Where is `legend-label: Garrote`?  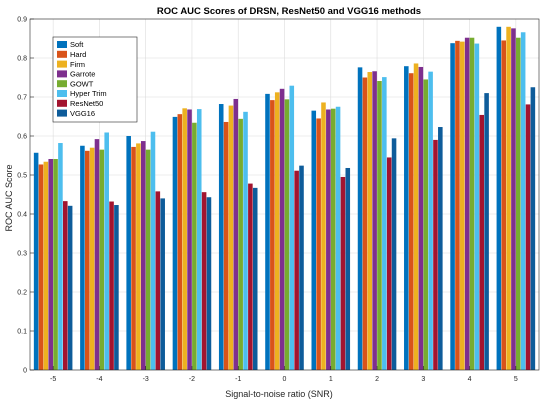
legend-label: Garrote is located at coordinates (82, 74).